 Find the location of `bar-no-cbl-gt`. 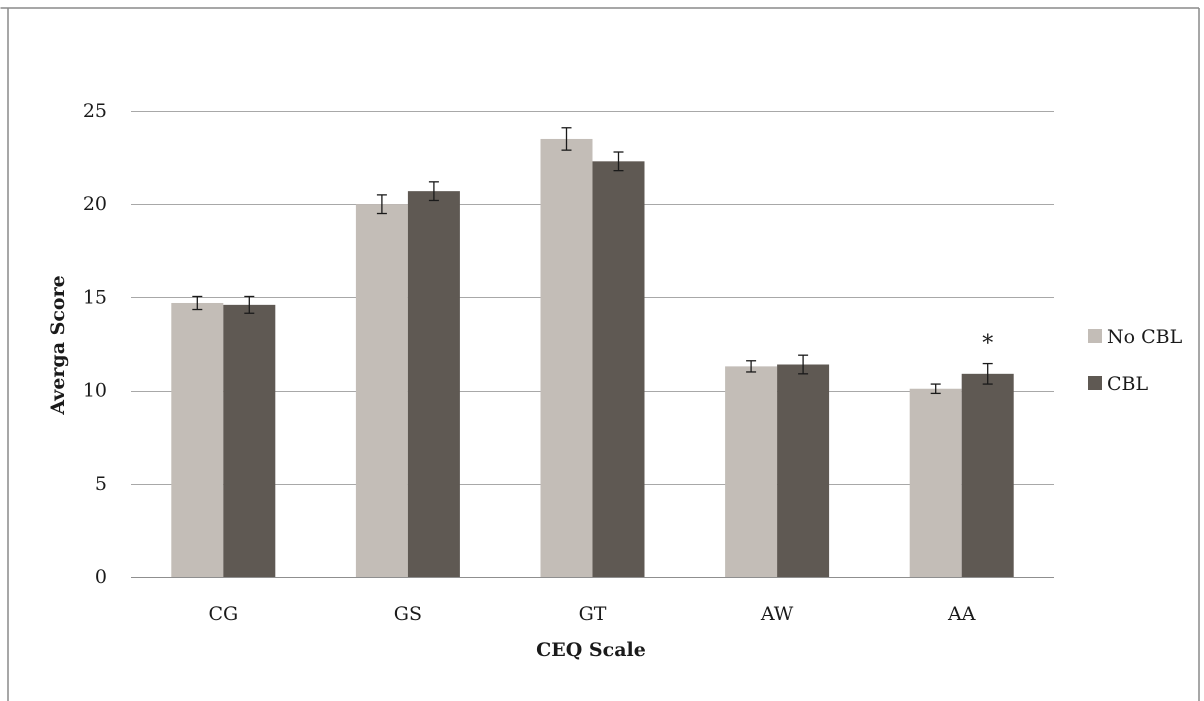

bar-no-cbl-gt is located at coordinates (566, 357).